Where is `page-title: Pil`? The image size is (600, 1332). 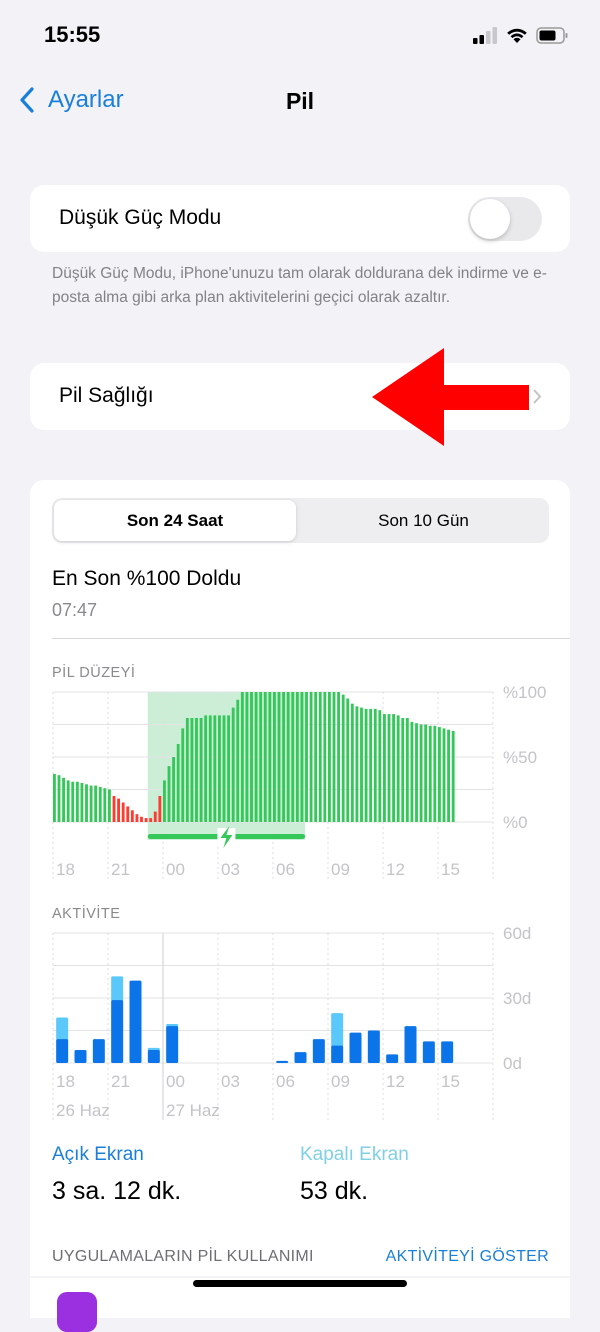 page-title: Pil is located at coordinates (300, 101).